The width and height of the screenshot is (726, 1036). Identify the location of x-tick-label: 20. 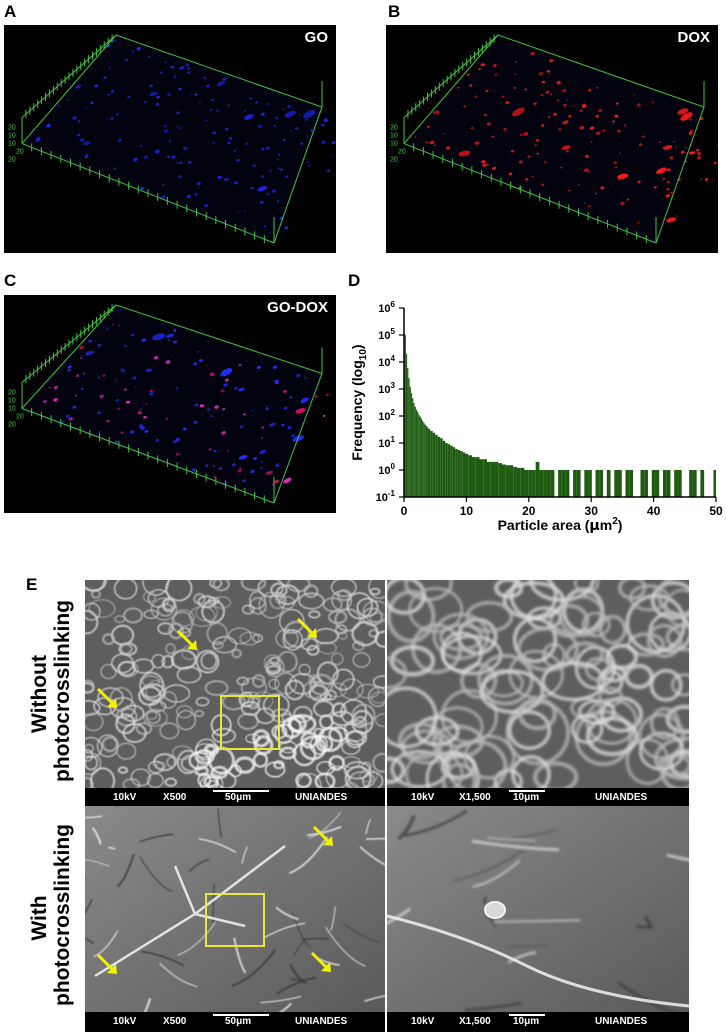
(529, 511).